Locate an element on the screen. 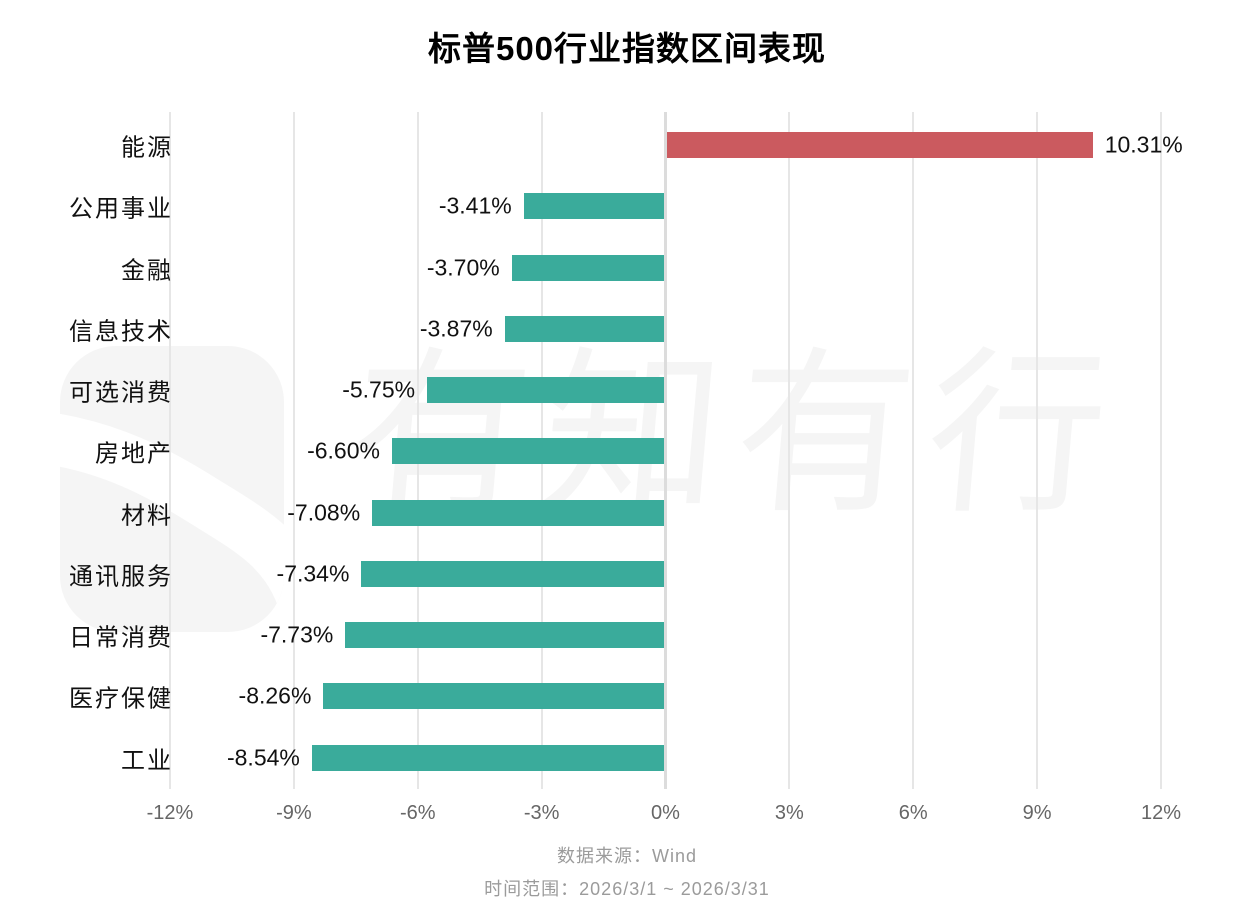  value-label: 10.31% is located at coordinates (1143, 144).